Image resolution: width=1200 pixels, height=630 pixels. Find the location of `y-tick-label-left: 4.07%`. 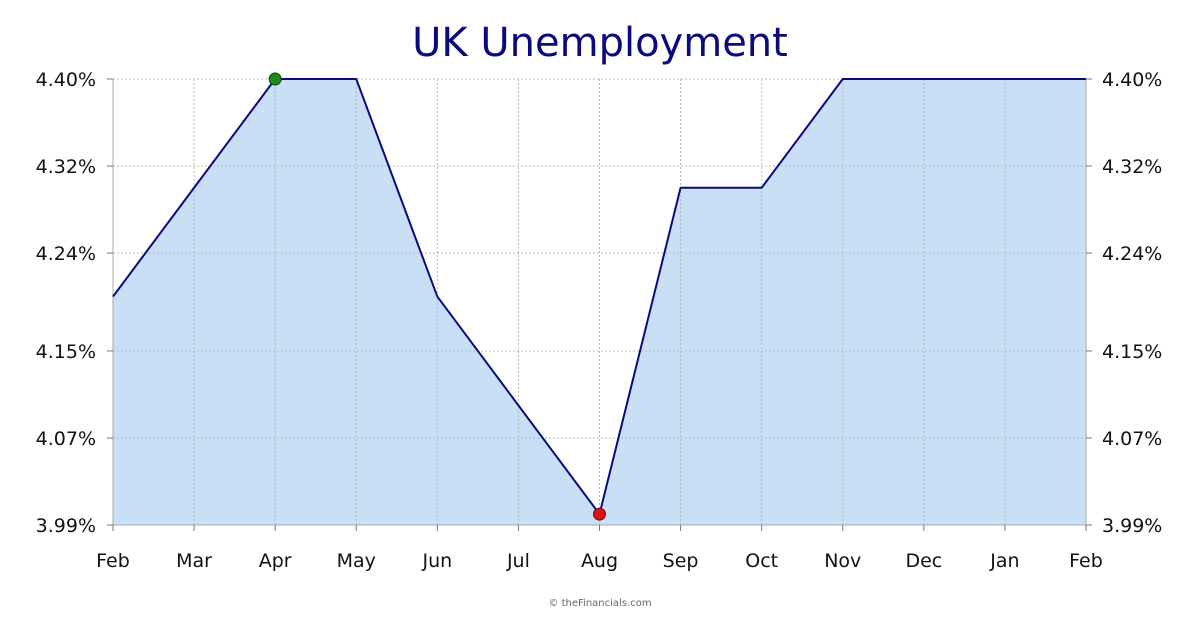

y-tick-label-left: 4.07% is located at coordinates (66, 439).